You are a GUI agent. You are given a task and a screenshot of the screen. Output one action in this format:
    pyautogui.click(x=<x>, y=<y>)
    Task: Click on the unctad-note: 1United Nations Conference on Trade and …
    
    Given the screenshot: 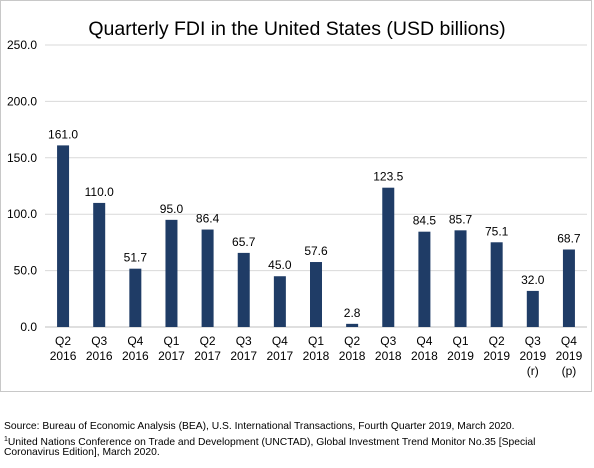 What is the action you would take?
    pyautogui.click(x=269, y=441)
    